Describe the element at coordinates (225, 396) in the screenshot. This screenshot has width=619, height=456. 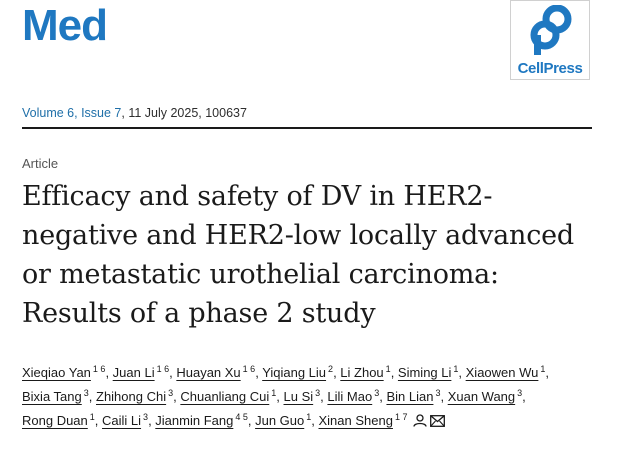
I see `author-name: Chuanliang Cui` at that location.